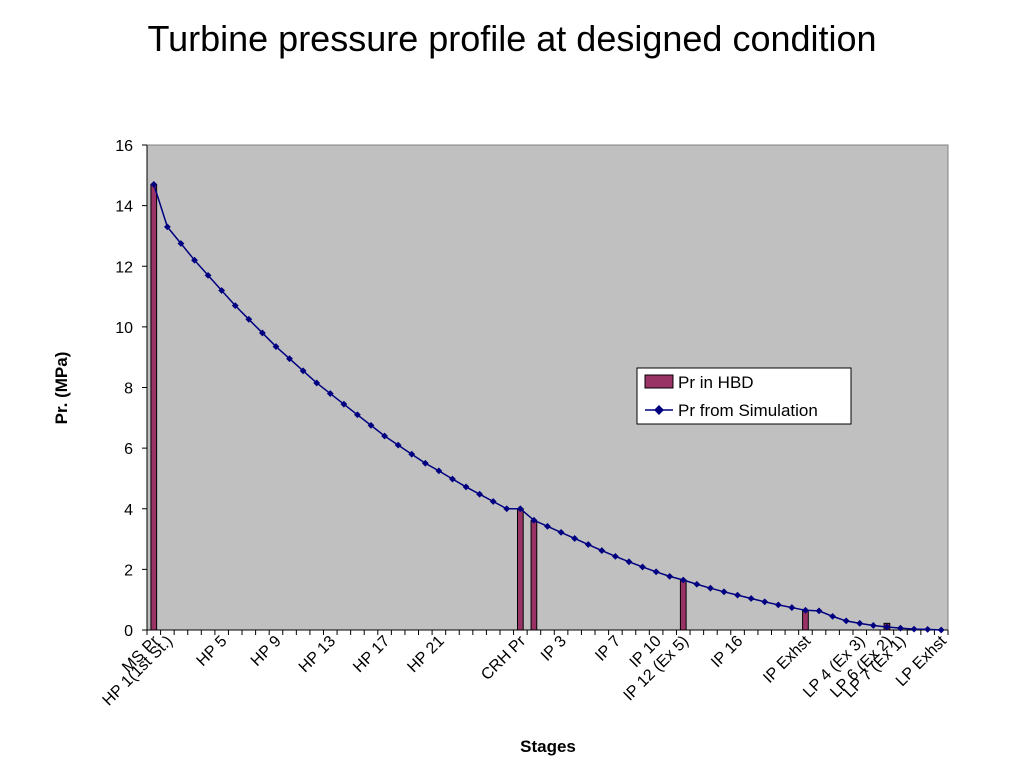 This screenshot has height=768, width=1024. Describe the element at coordinates (744, 396) in the screenshot. I see `legend: Pr in HBD Pr from Simulation` at that location.